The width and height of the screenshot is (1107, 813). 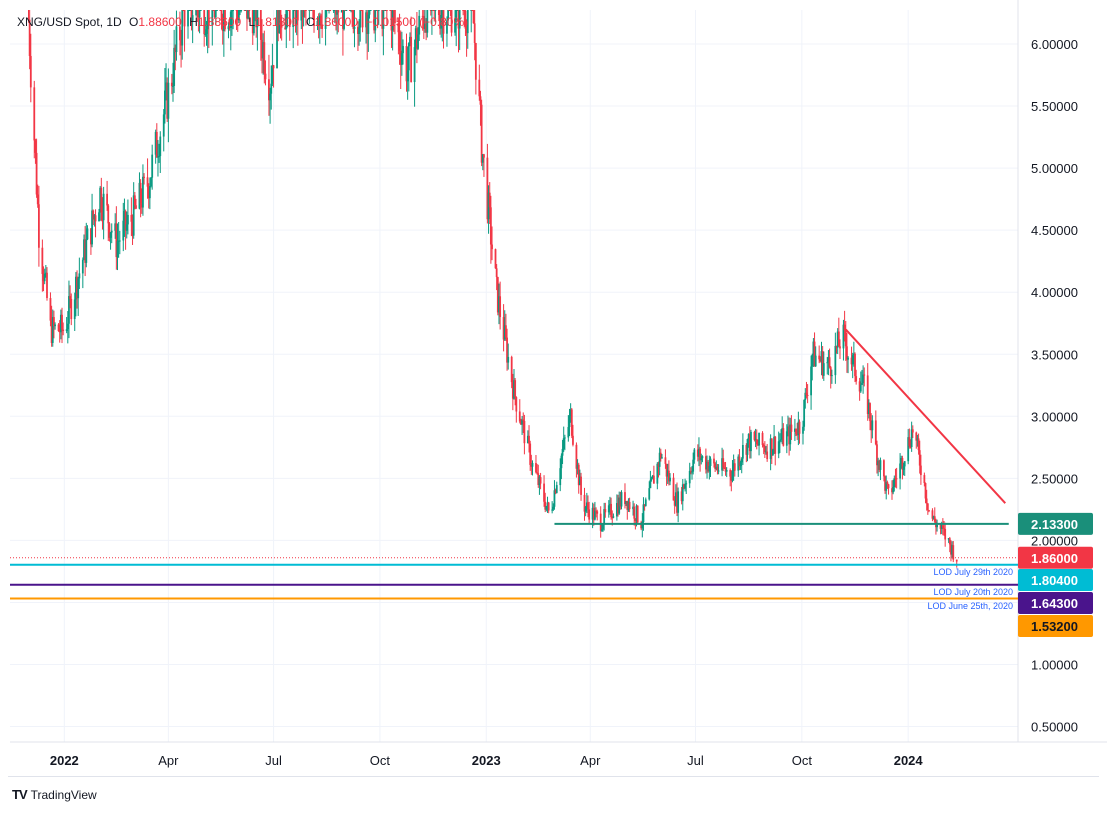 I want to click on y-tick-label: 4.00000, so click(x=1054, y=292).